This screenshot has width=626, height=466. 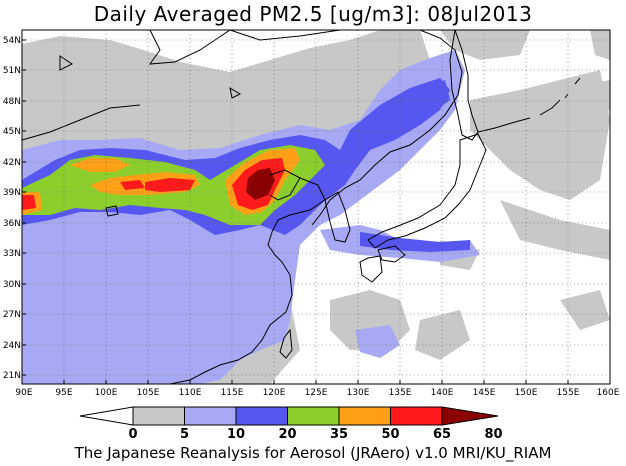 I want to click on lon-label: 110E, so click(x=190, y=393).